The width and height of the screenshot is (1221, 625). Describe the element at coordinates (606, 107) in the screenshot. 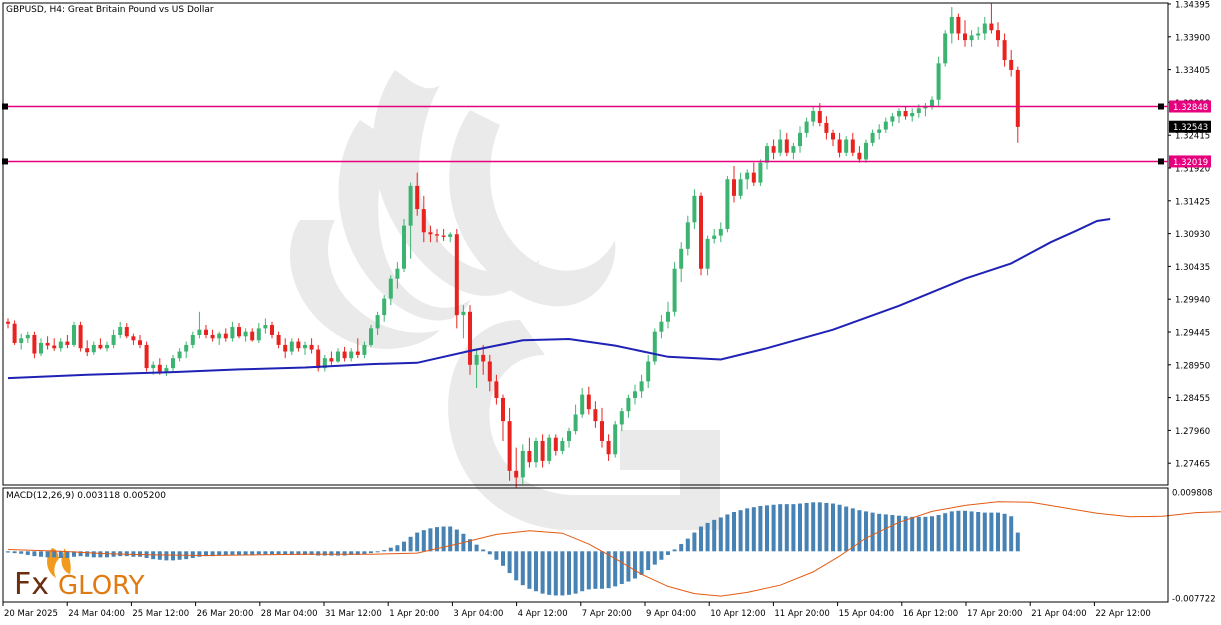

I see `horizontal-level-1: 1.32848` at that location.